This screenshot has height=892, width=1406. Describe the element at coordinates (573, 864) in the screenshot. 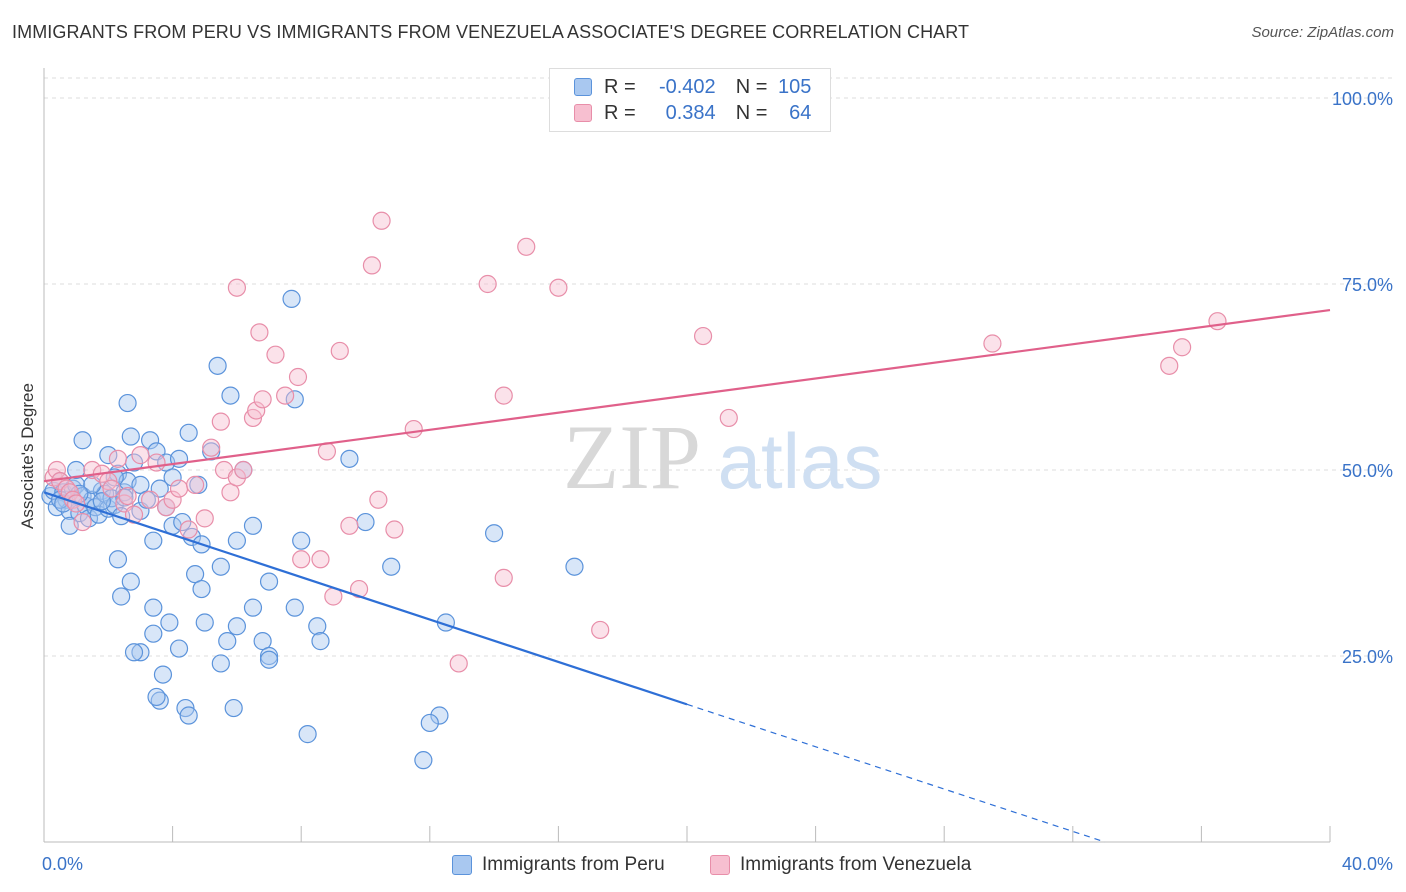

I see `peru-legend-label: Immigrants from Peru` at that location.